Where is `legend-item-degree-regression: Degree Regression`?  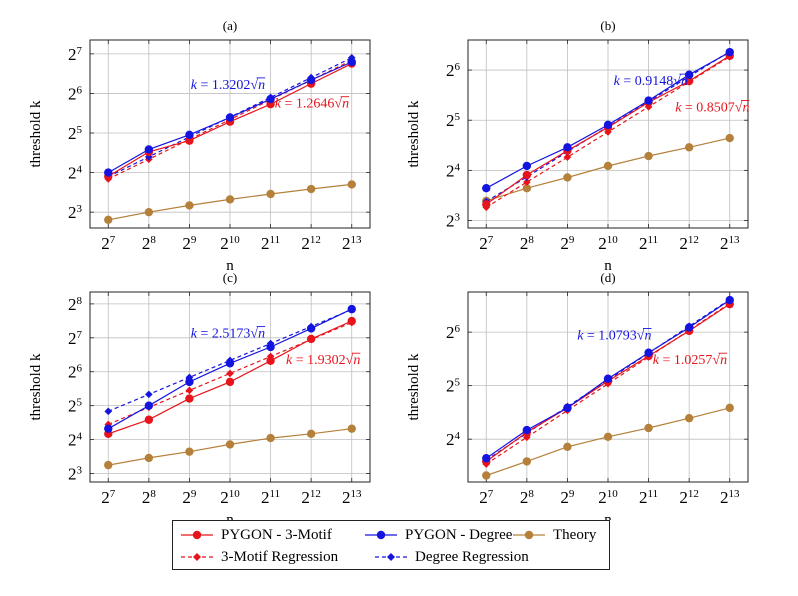 legend-item-degree-regression: Degree Regression is located at coordinates (451, 557).